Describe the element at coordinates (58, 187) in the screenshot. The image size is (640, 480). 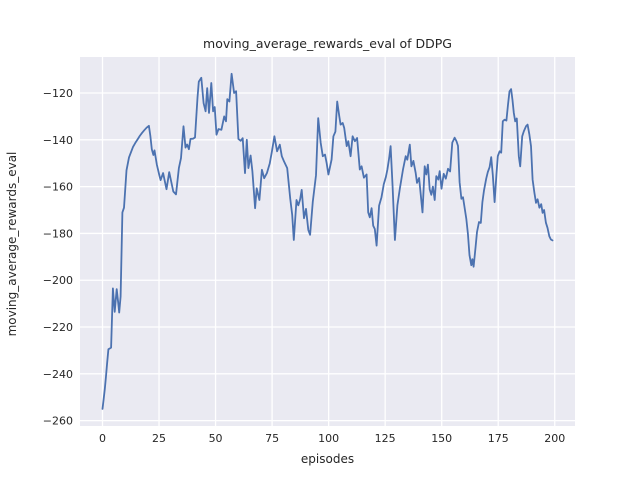
I see `y-tick-label: −160` at that location.